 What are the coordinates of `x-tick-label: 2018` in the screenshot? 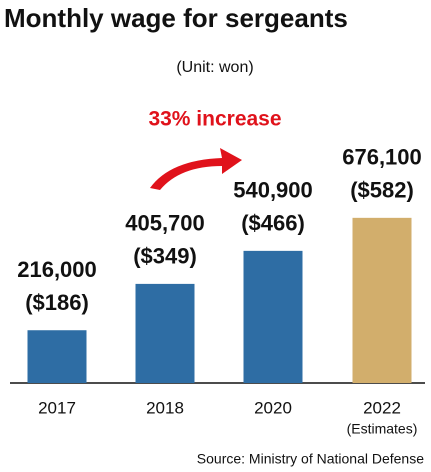 It's located at (165, 407).